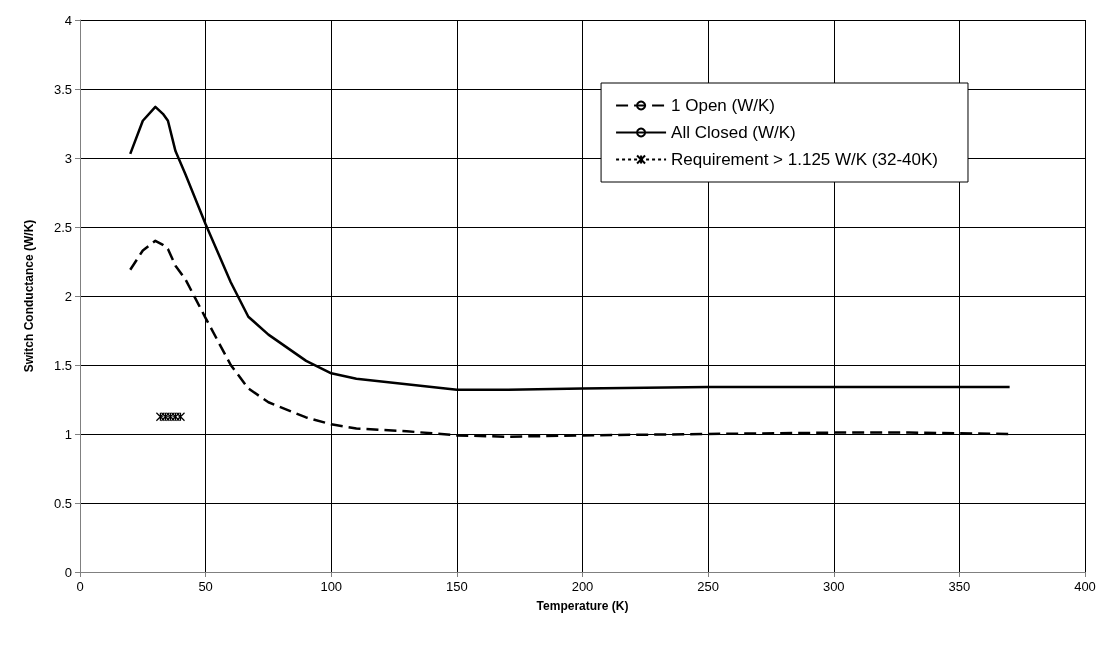 This screenshot has width=1111, height=648. What do you see at coordinates (62, 365) in the screenshot?
I see `y-tick-label: 1.5` at bounding box center [62, 365].